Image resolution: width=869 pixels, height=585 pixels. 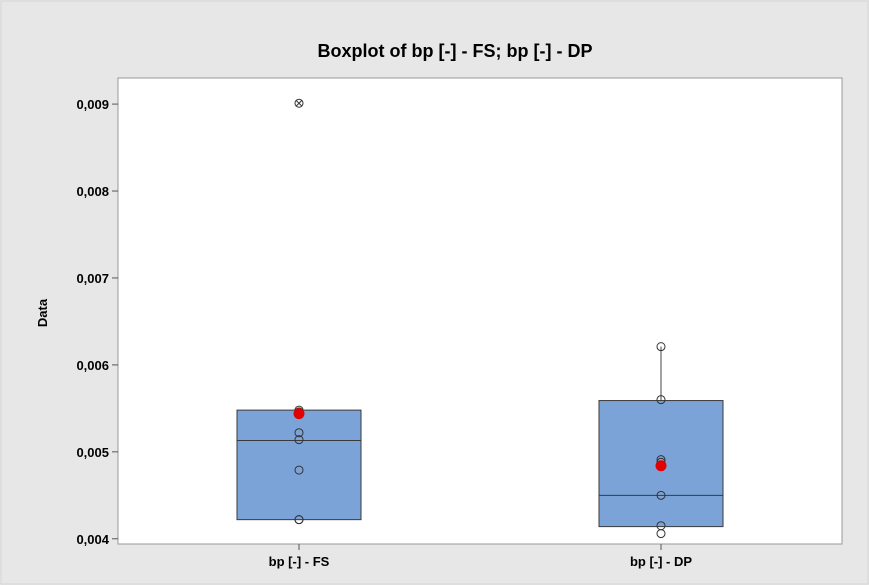 What do you see at coordinates (455, 51) in the screenshot?
I see `chart-title: Boxplot of bp [-] - FS; bp [-] - DP` at bounding box center [455, 51].